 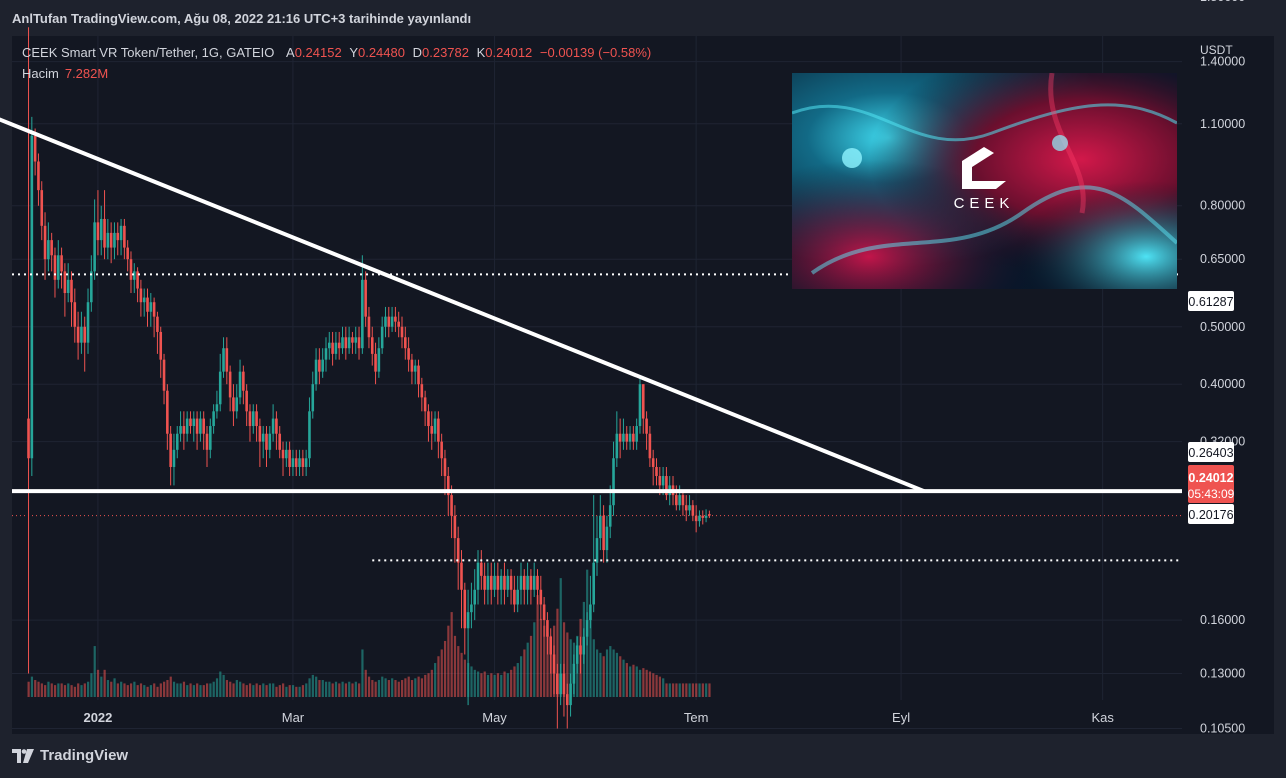 I want to click on volume-value: 7.282M, so click(x=86, y=73).